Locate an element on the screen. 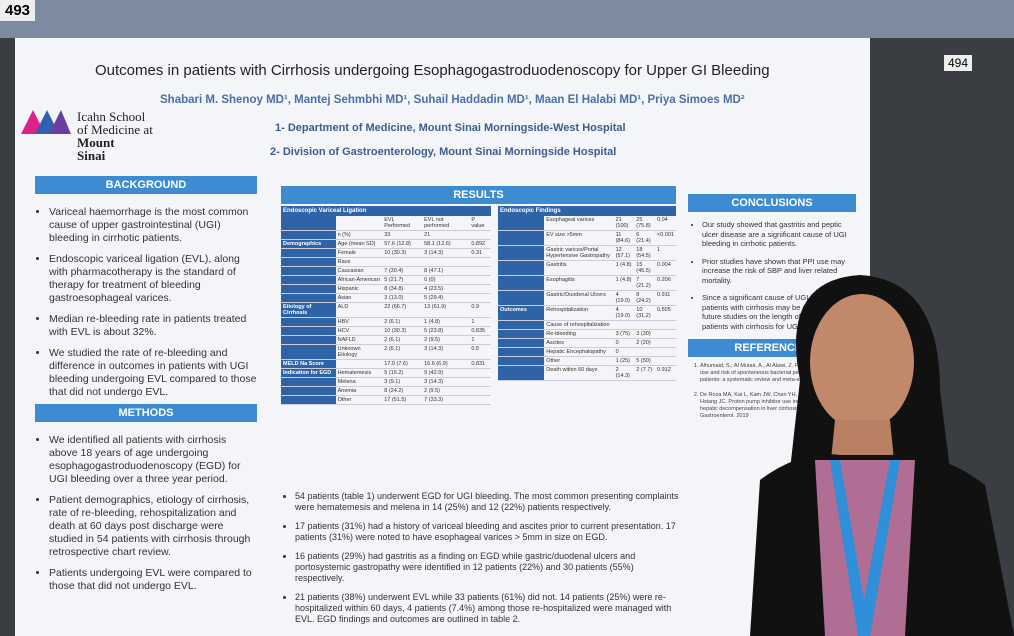 This screenshot has height=636, width=1014. table-row: Other 17 (51.5) 7 (33.3) is located at coordinates (386, 400).